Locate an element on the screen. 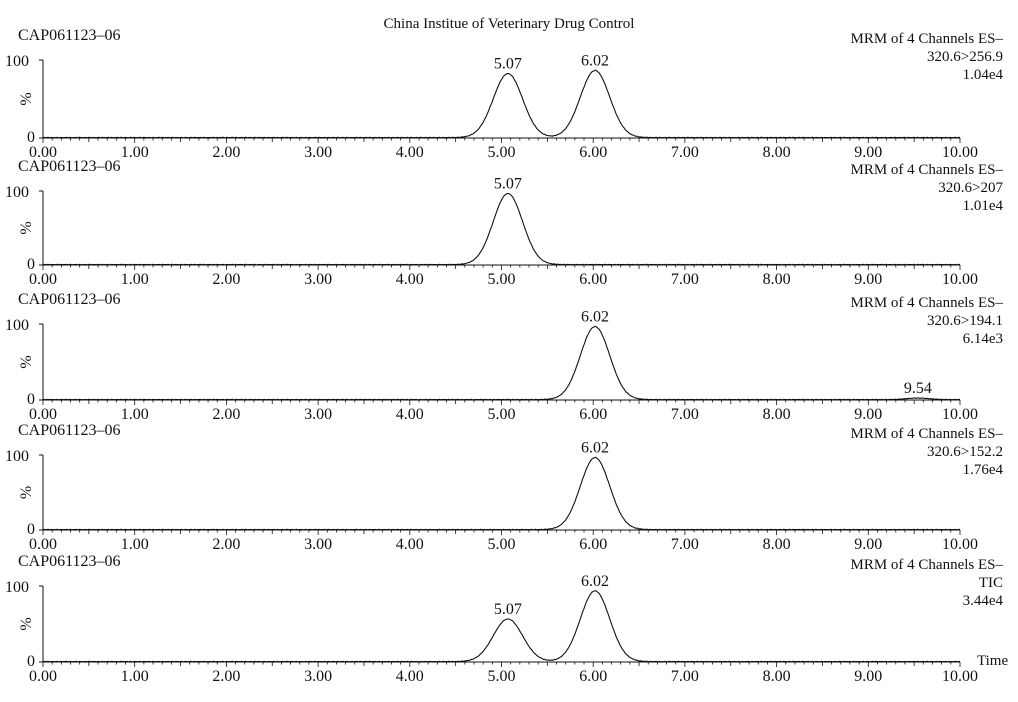 The image size is (1018, 702). intensity-label: 1.76e4 is located at coordinates (983, 470).